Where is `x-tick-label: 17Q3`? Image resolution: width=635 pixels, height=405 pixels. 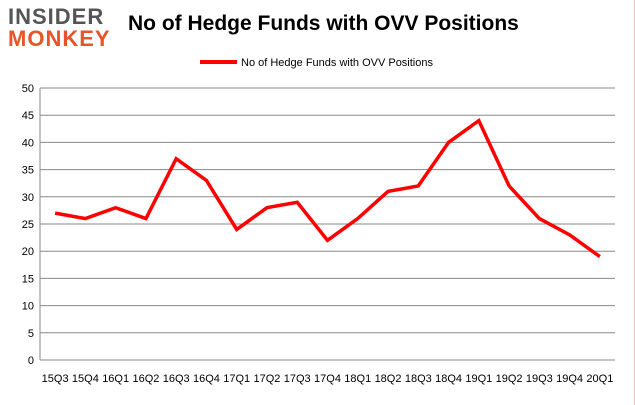
x-tick-label: 17Q3 is located at coordinates (297, 379).